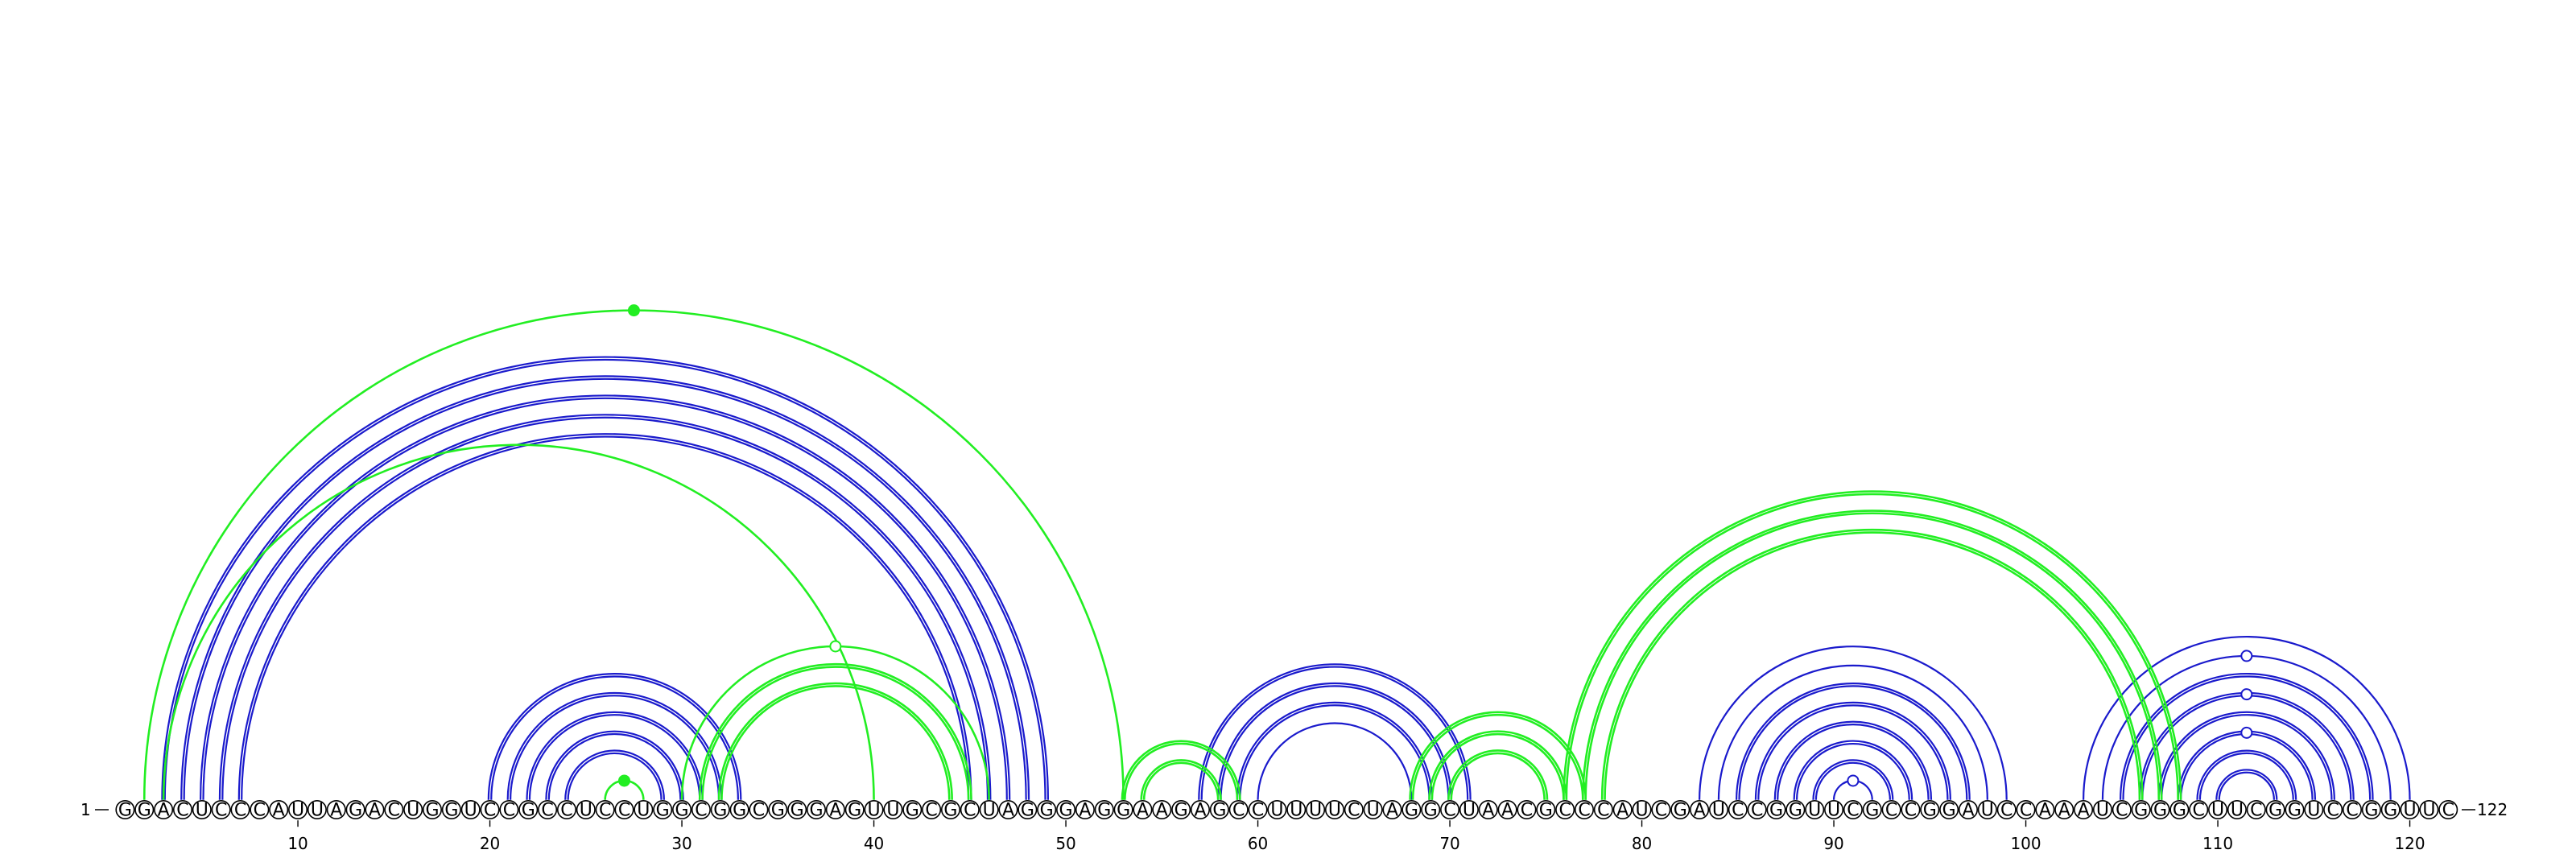 Image resolution: width=2576 pixels, height=858 pixels. I want to click on nucleotide-25: U, so click(586, 810).